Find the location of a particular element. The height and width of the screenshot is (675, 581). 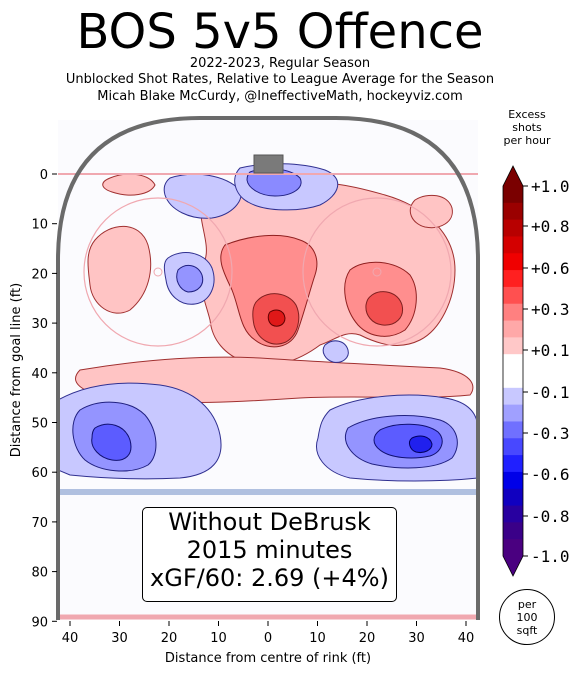

unit-line: 100 is located at coordinates (527, 617).